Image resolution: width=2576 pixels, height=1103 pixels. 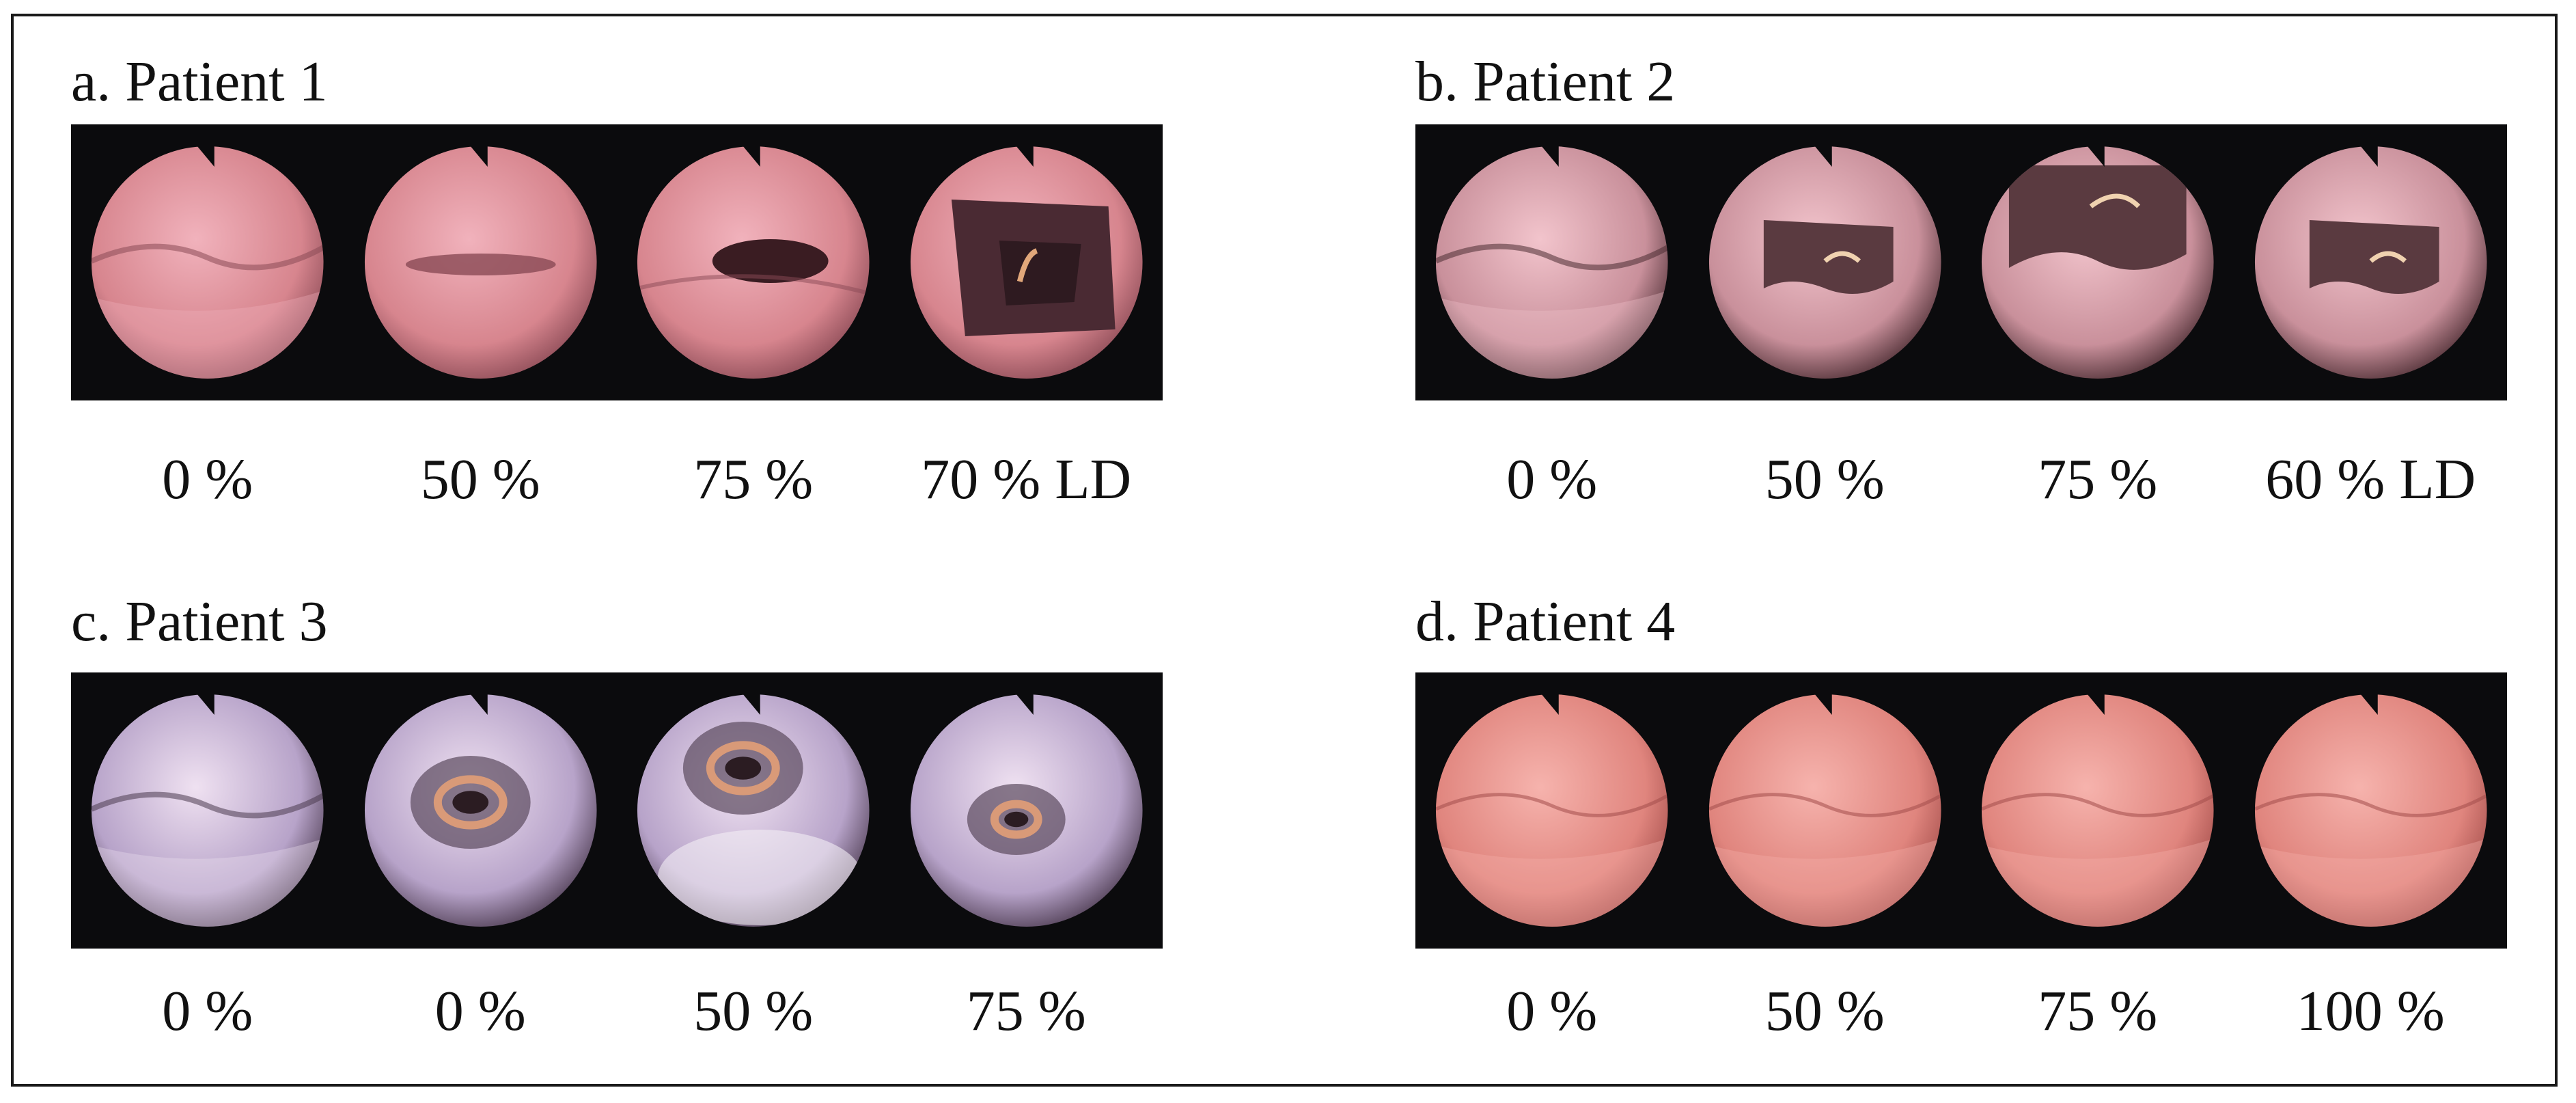 What do you see at coordinates (2370, 1011) in the screenshot?
I see `frame-percentage-label: 100 %` at bounding box center [2370, 1011].